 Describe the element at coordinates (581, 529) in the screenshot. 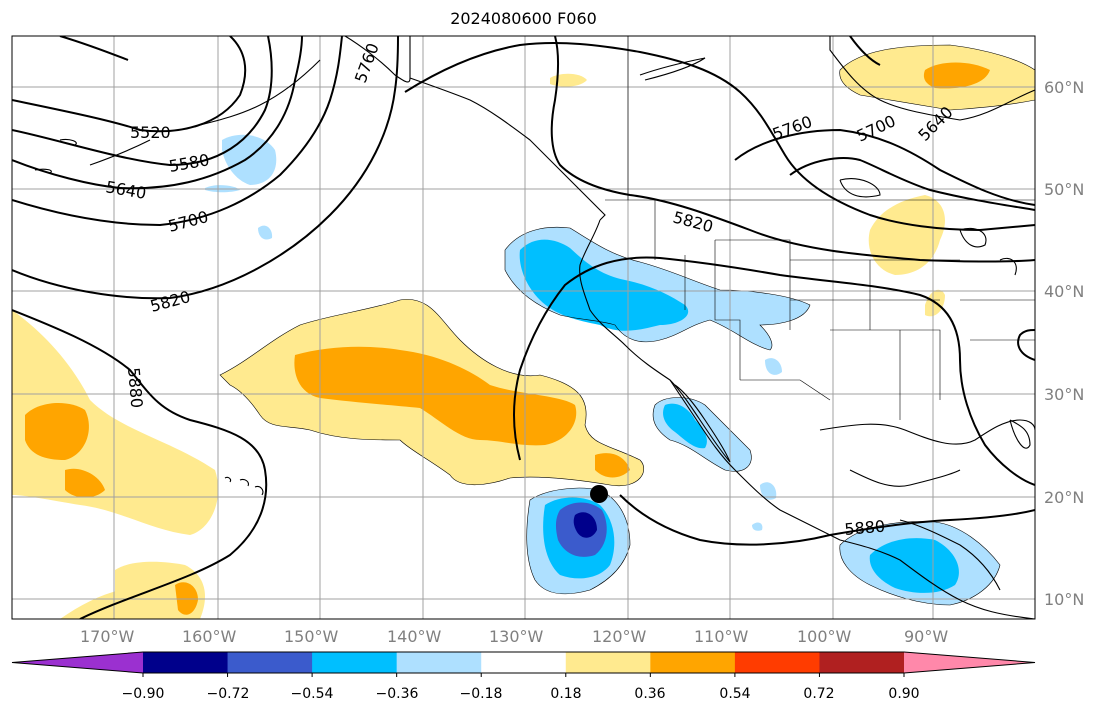

I see `strong-negative-anomaly-shading` at that location.